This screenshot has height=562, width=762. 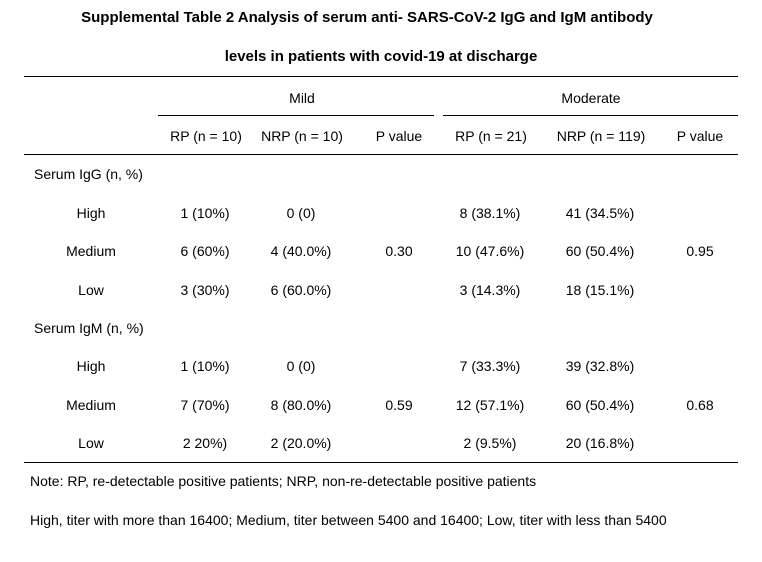 What do you see at coordinates (600, 443) in the screenshot?
I see `cell-moderate-nrp: 20 (16.8%)` at bounding box center [600, 443].